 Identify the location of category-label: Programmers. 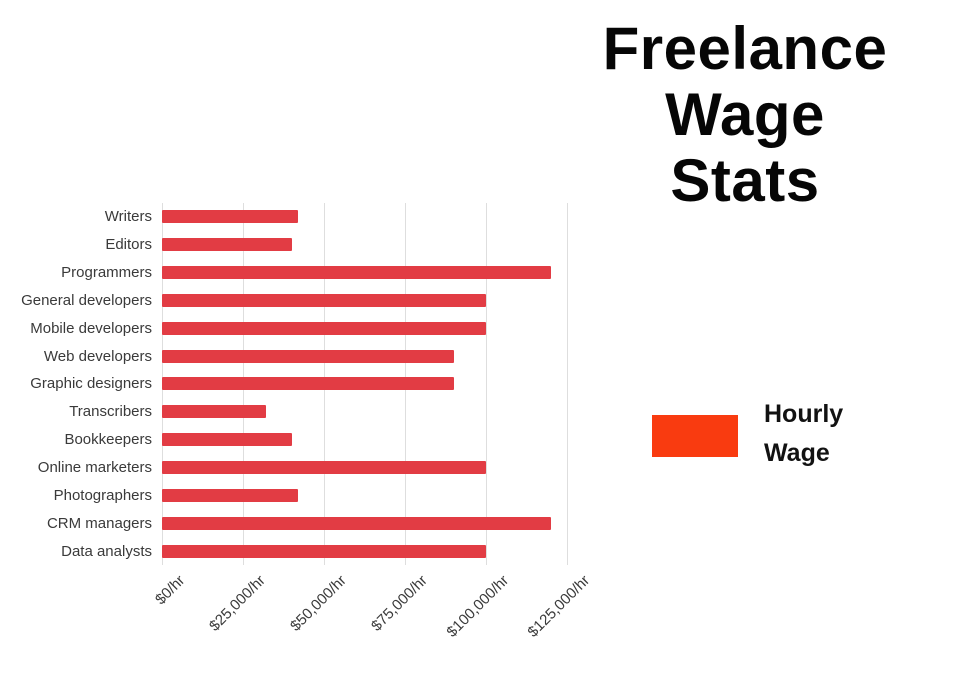
(106, 273).